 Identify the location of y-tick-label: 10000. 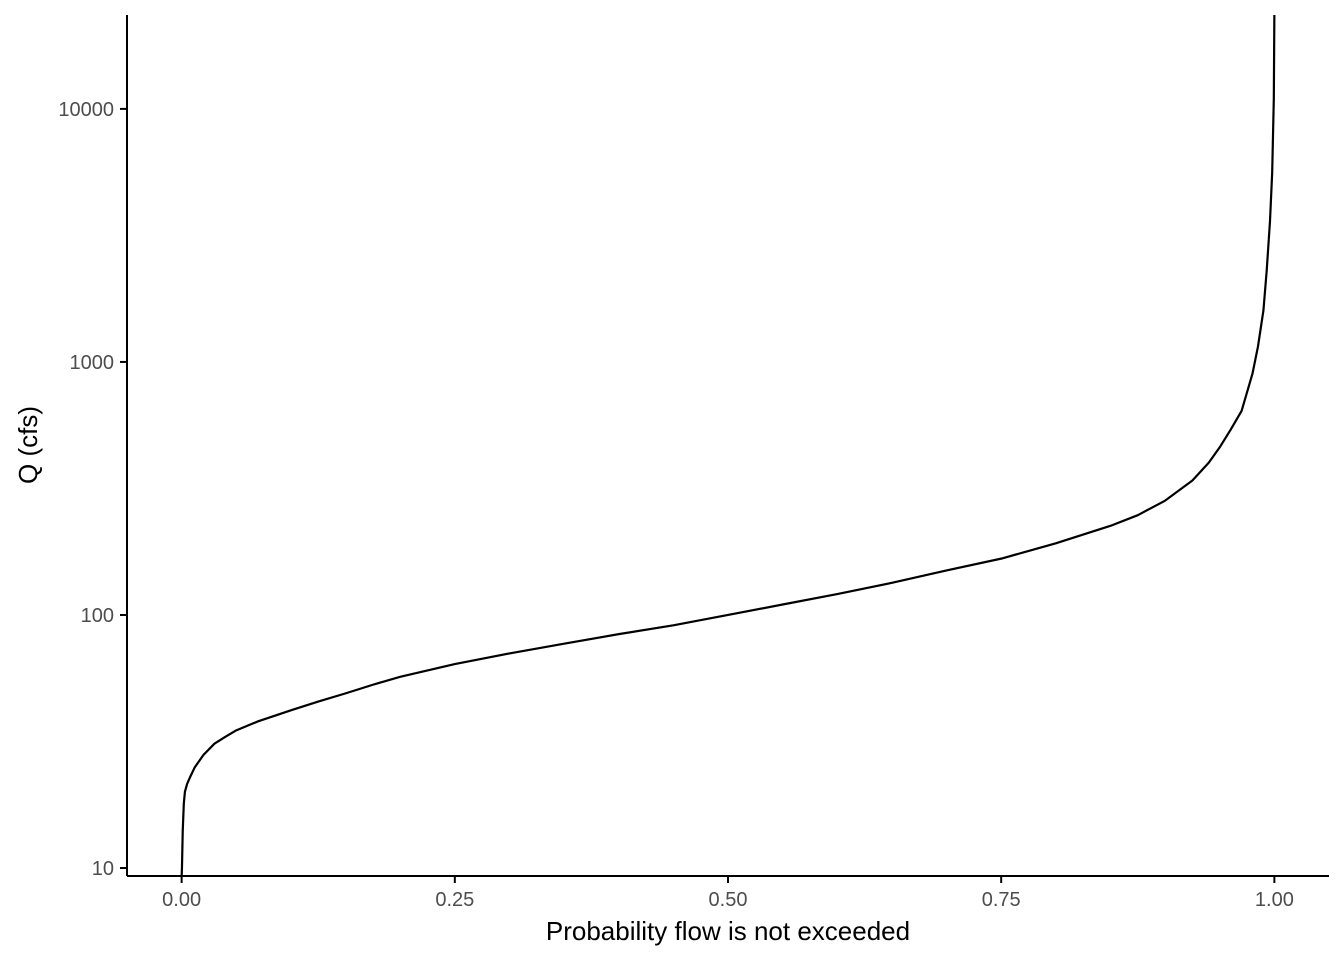
(86, 110).